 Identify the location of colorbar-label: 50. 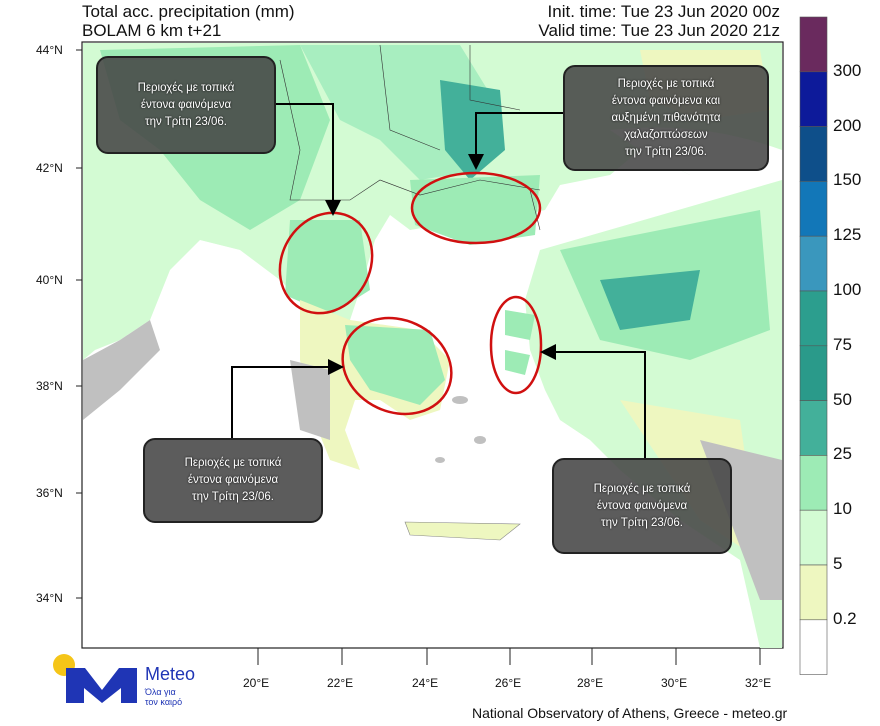
(842, 399).